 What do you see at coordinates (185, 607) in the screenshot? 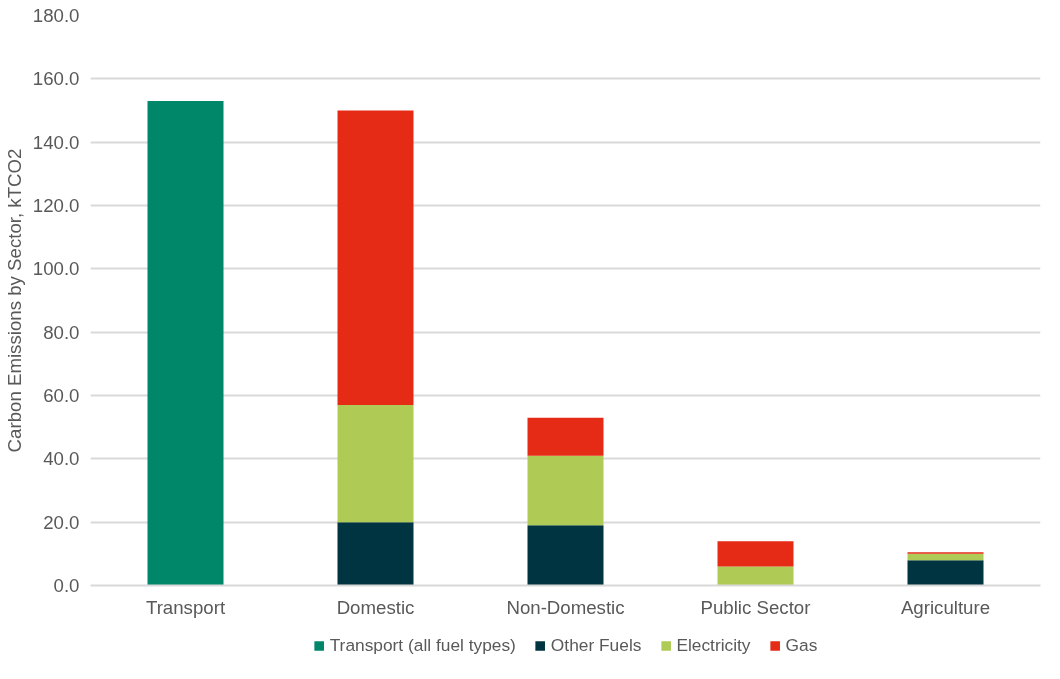
I see `x-tick-label: Transport` at bounding box center [185, 607].